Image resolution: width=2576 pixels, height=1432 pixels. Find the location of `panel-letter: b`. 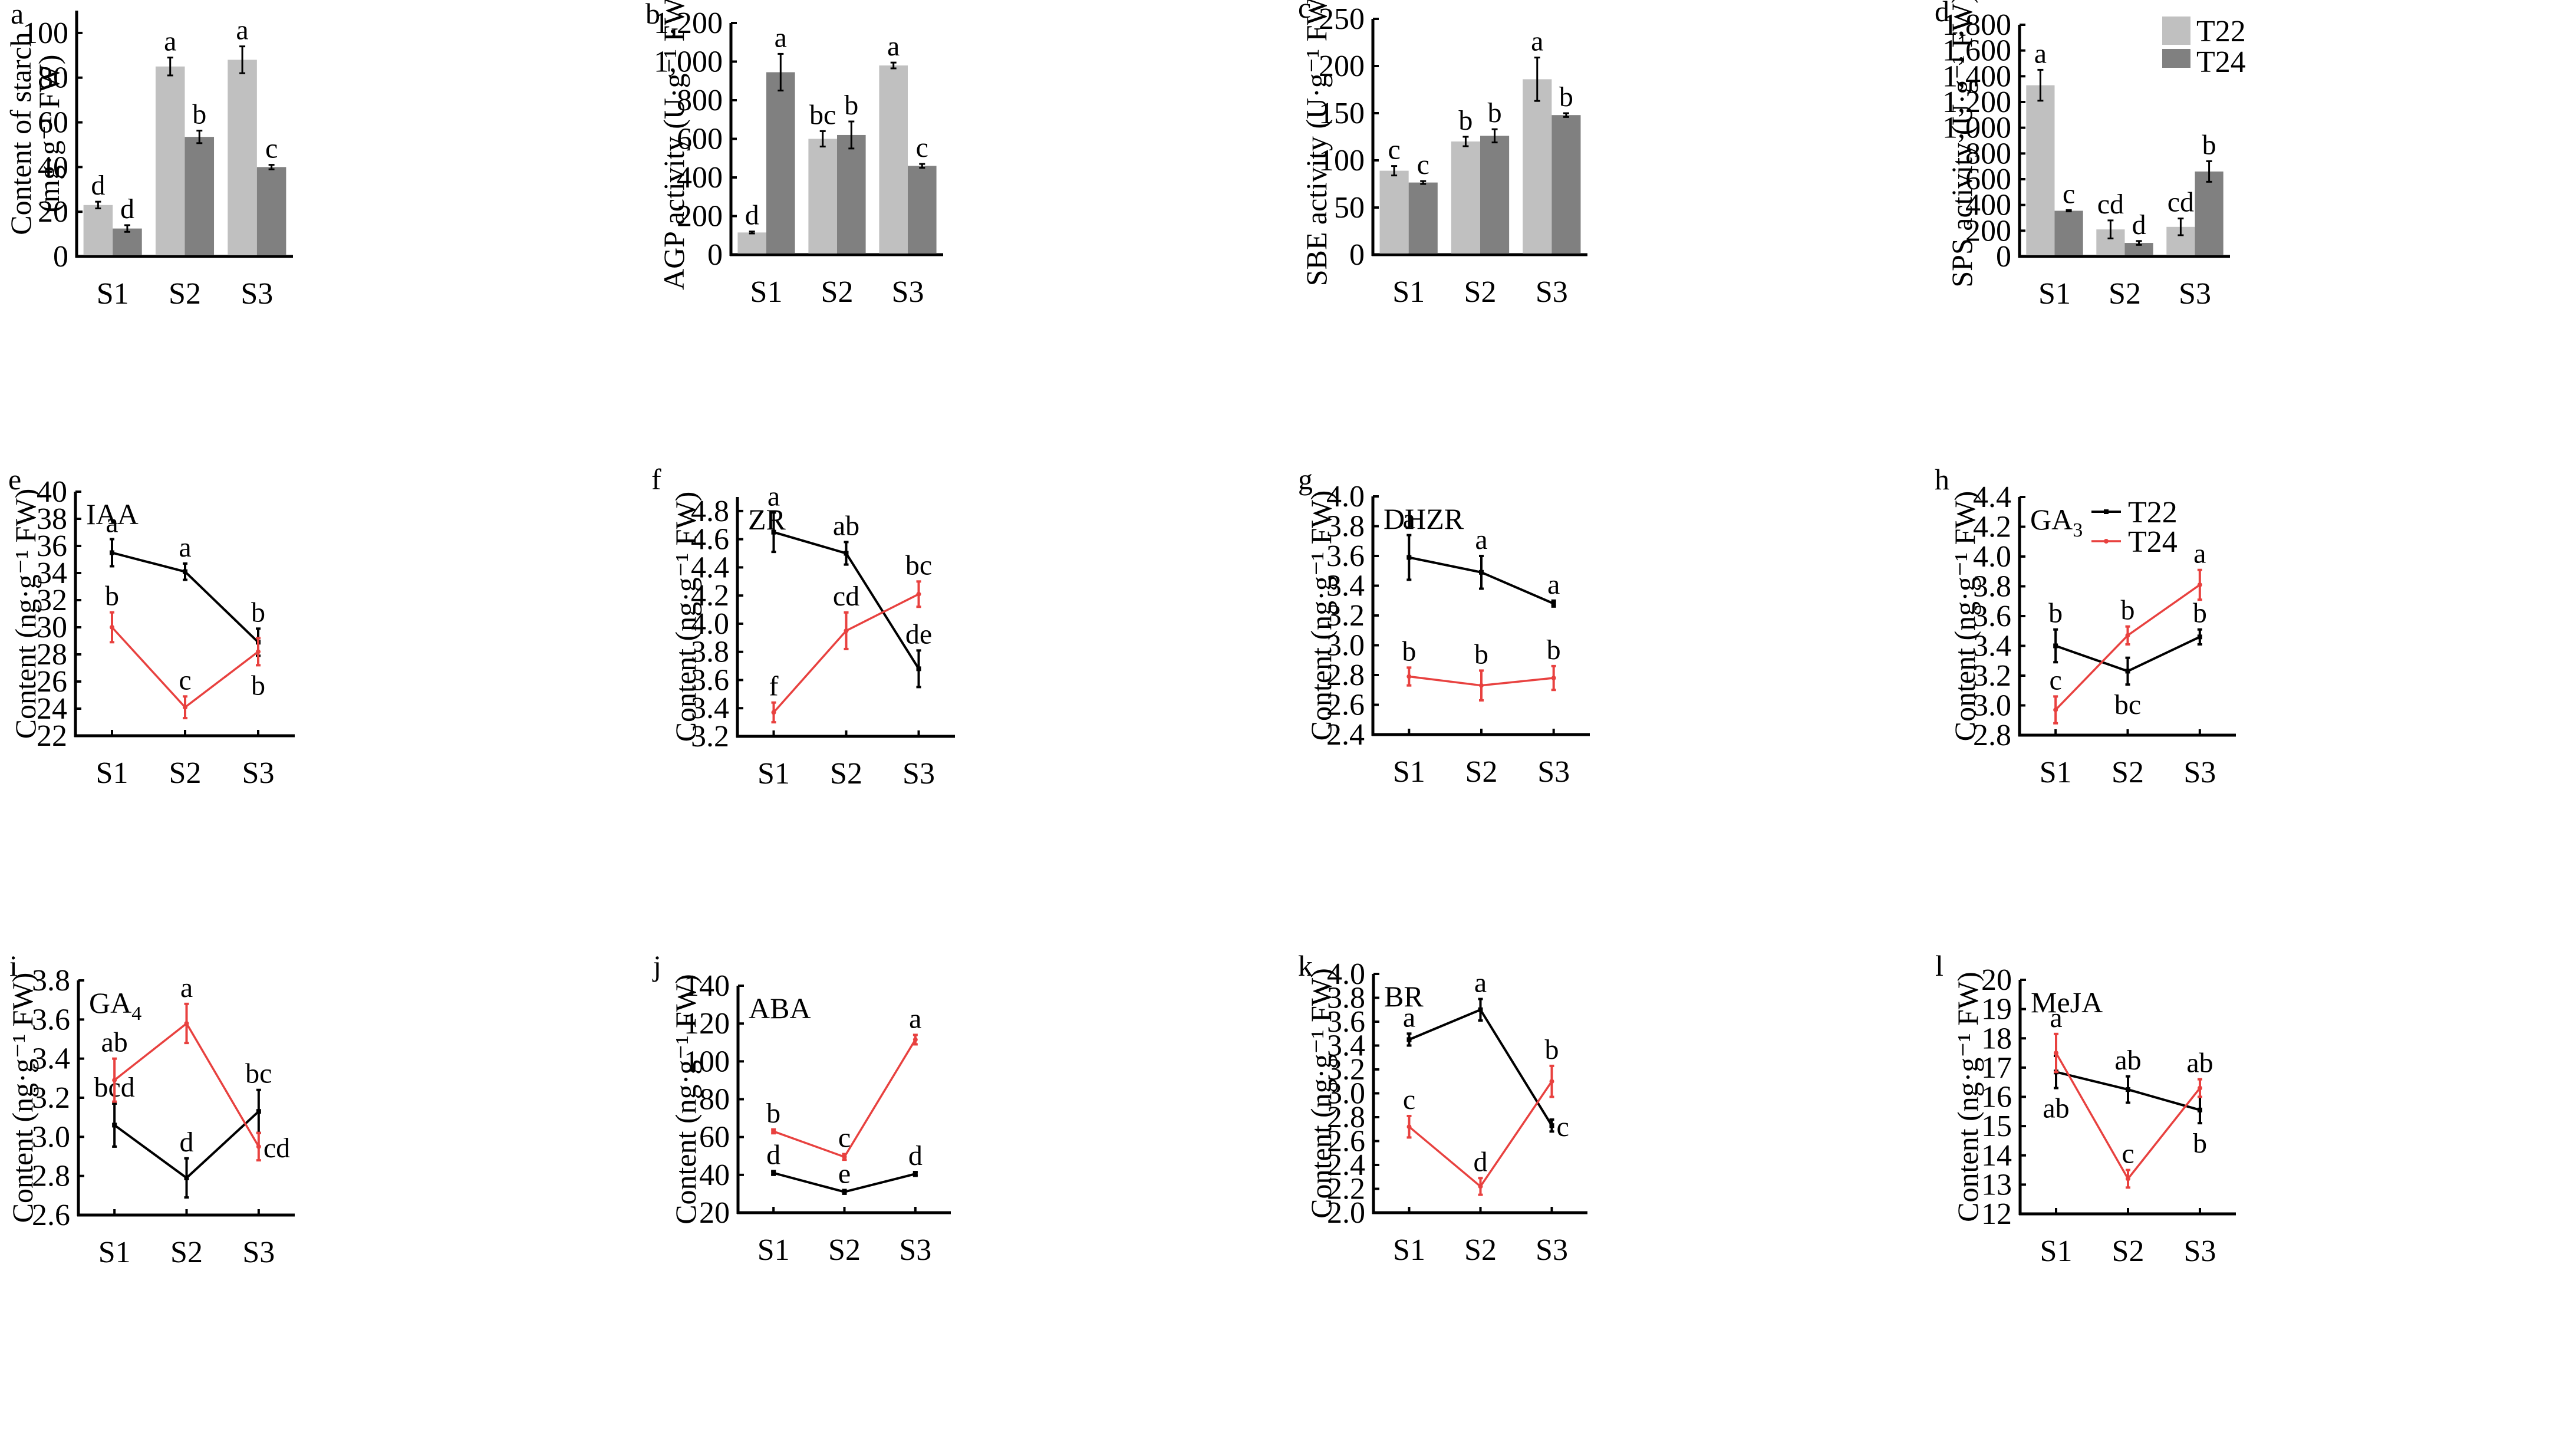

panel-letter: b is located at coordinates (652, 15).